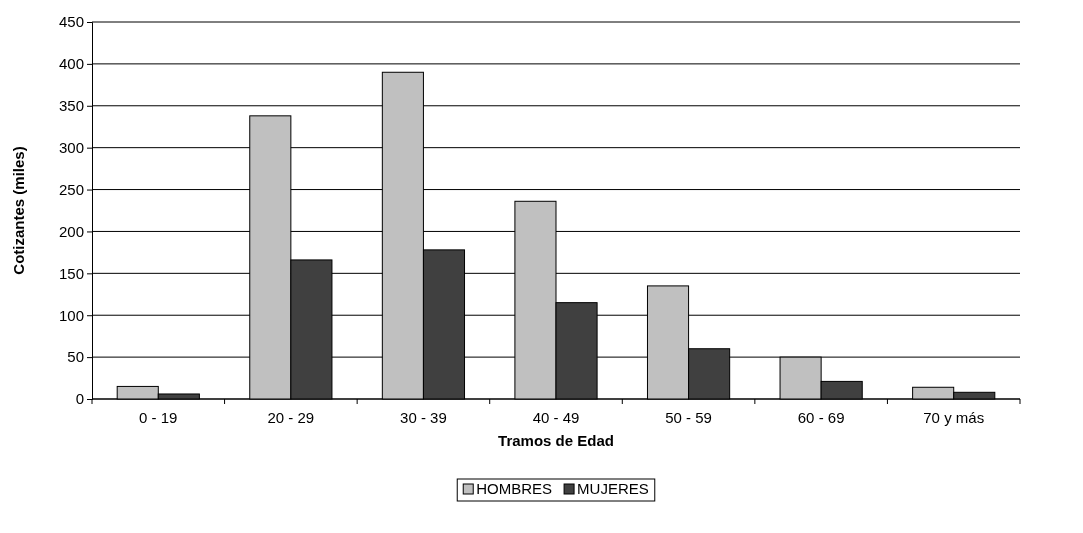  I want to click on y-tick-label: 200, so click(71, 231).